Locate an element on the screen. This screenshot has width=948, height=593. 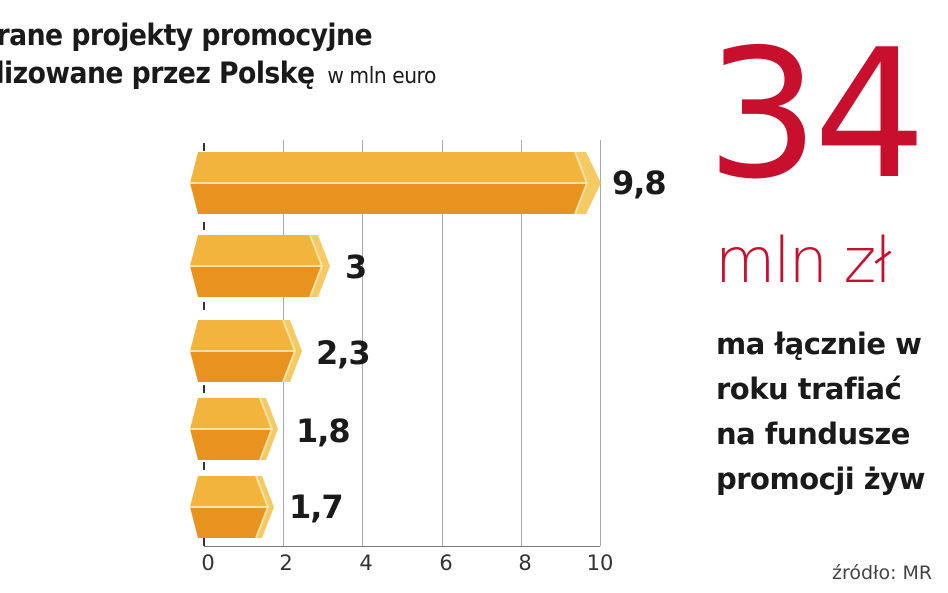
chart-title-line1: brane projekty promocyjne is located at coordinates (186, 35).